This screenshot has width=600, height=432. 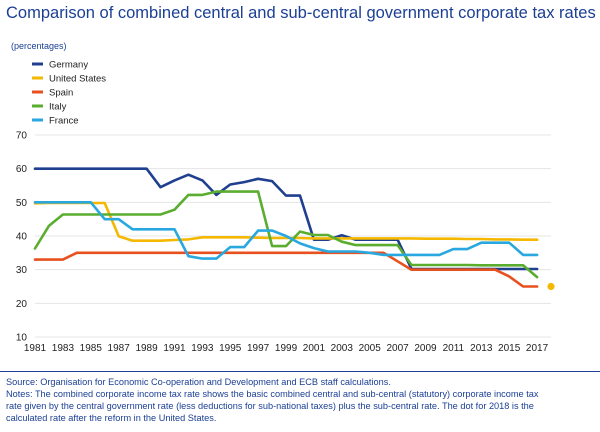 What do you see at coordinates (58, 107) in the screenshot?
I see `legend-label-italy: Italy` at bounding box center [58, 107].